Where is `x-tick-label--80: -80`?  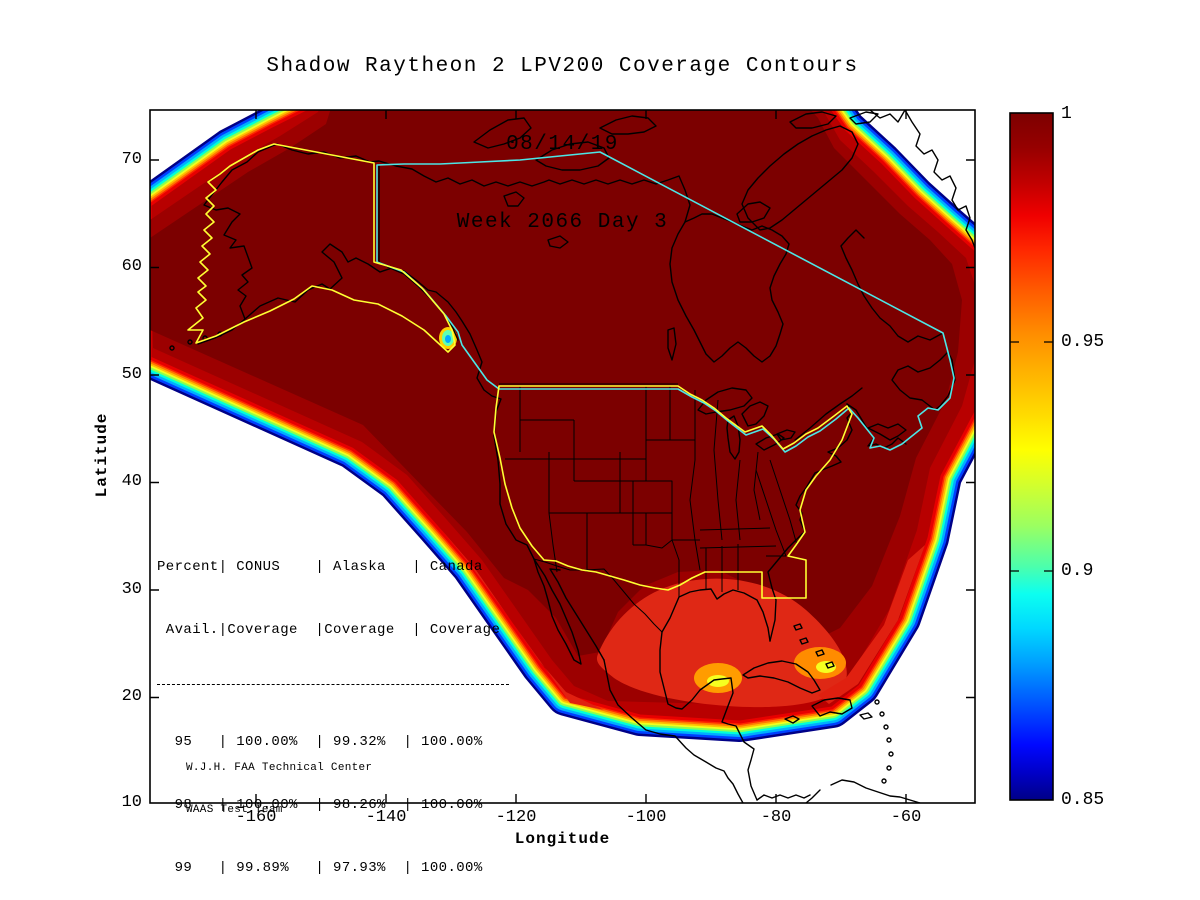
x-tick-label--80: -80 is located at coordinates (776, 817).